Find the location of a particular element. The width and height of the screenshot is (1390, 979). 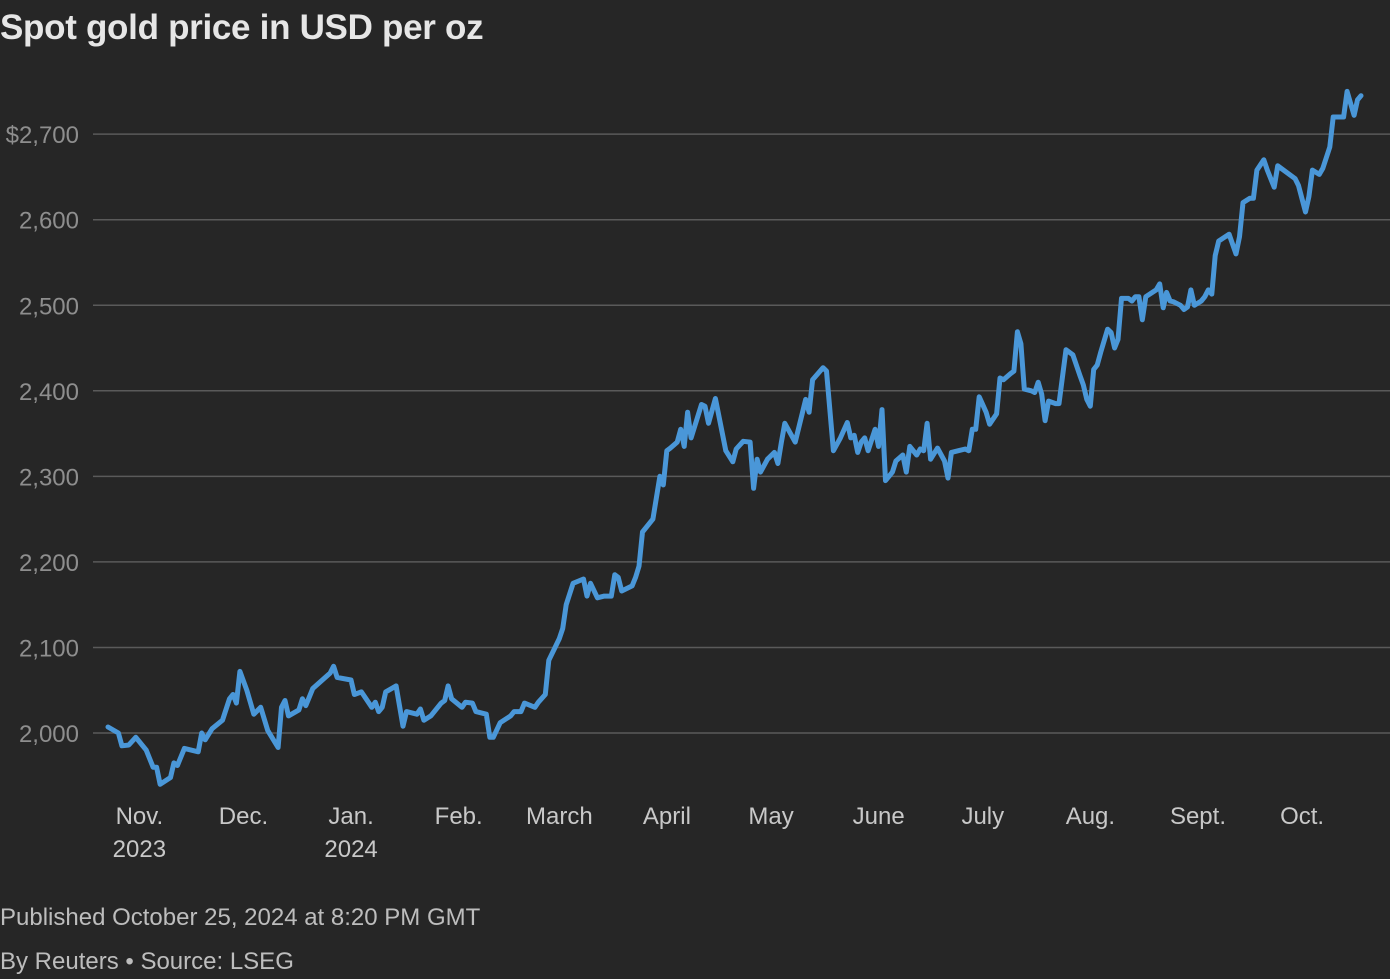

y-tick-label: 2,400 is located at coordinates (49, 392).